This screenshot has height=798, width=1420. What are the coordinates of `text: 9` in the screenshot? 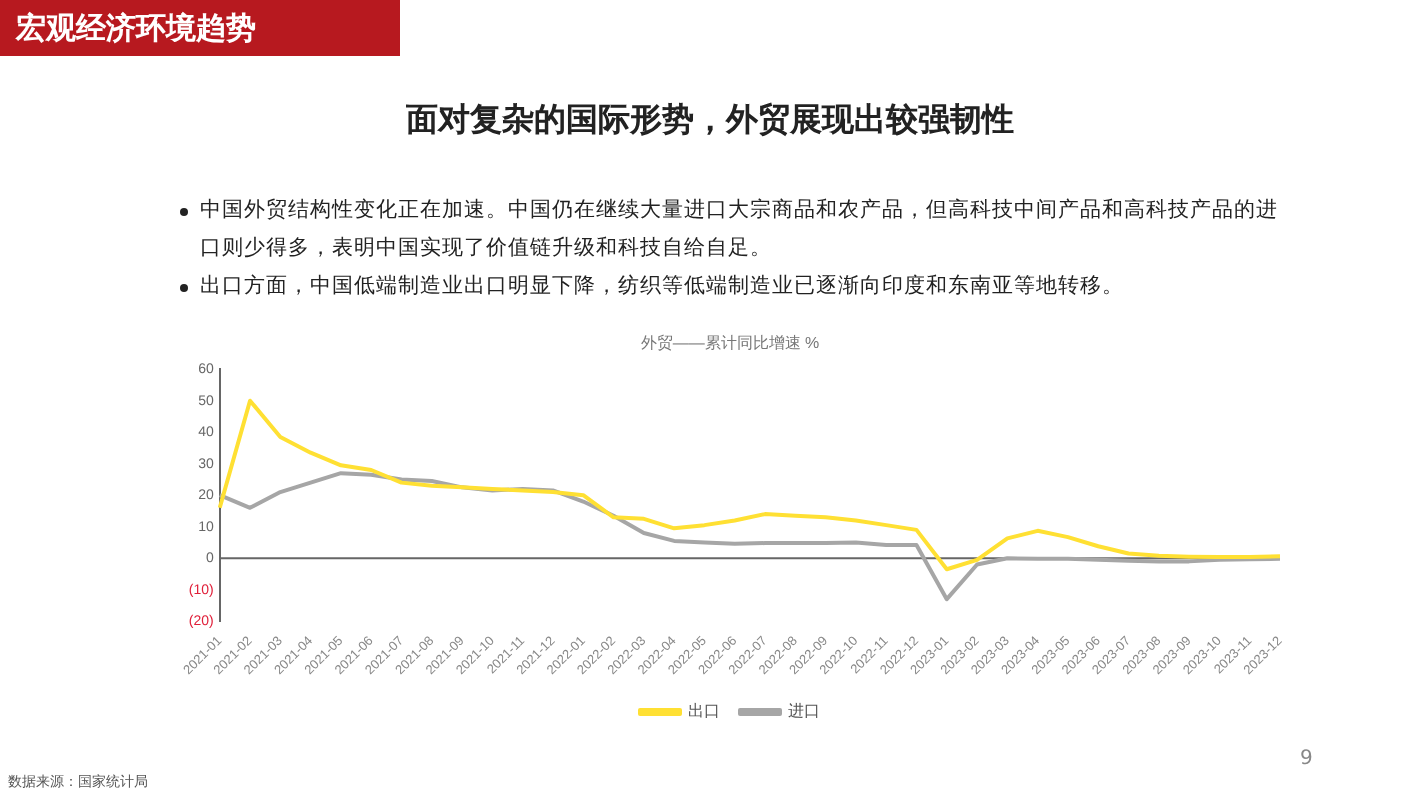 It's located at (1306, 759).